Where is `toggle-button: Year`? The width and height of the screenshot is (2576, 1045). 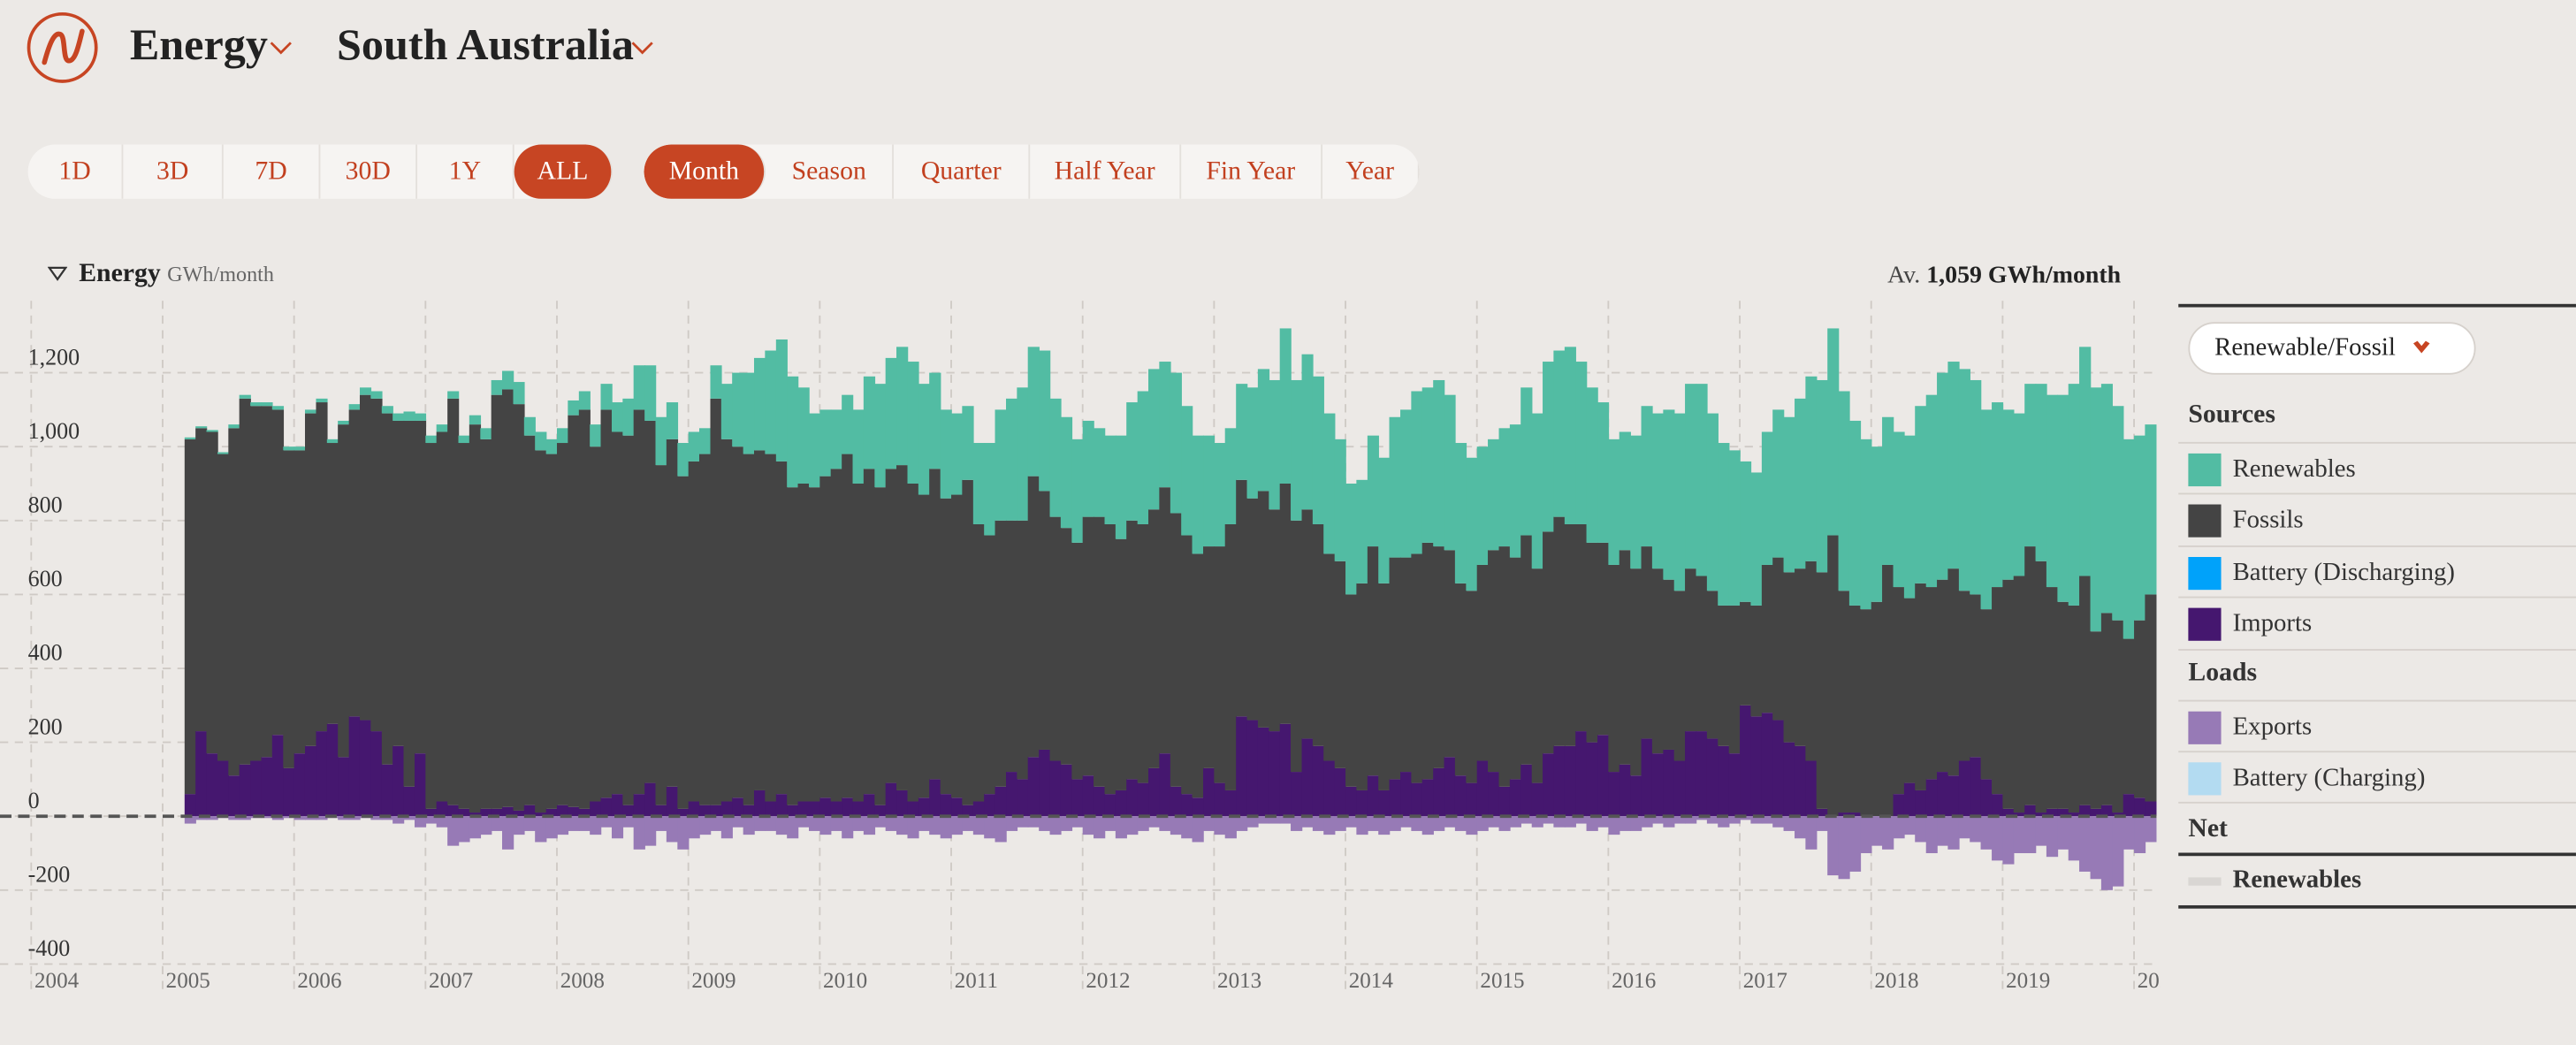 toggle-button: Year is located at coordinates (1371, 171).